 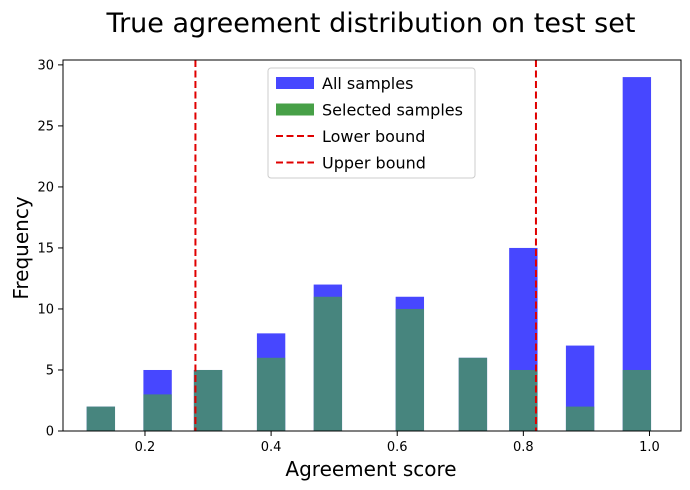 What do you see at coordinates (373, 136) in the screenshot?
I see `legend-label: Lower bound` at bounding box center [373, 136].